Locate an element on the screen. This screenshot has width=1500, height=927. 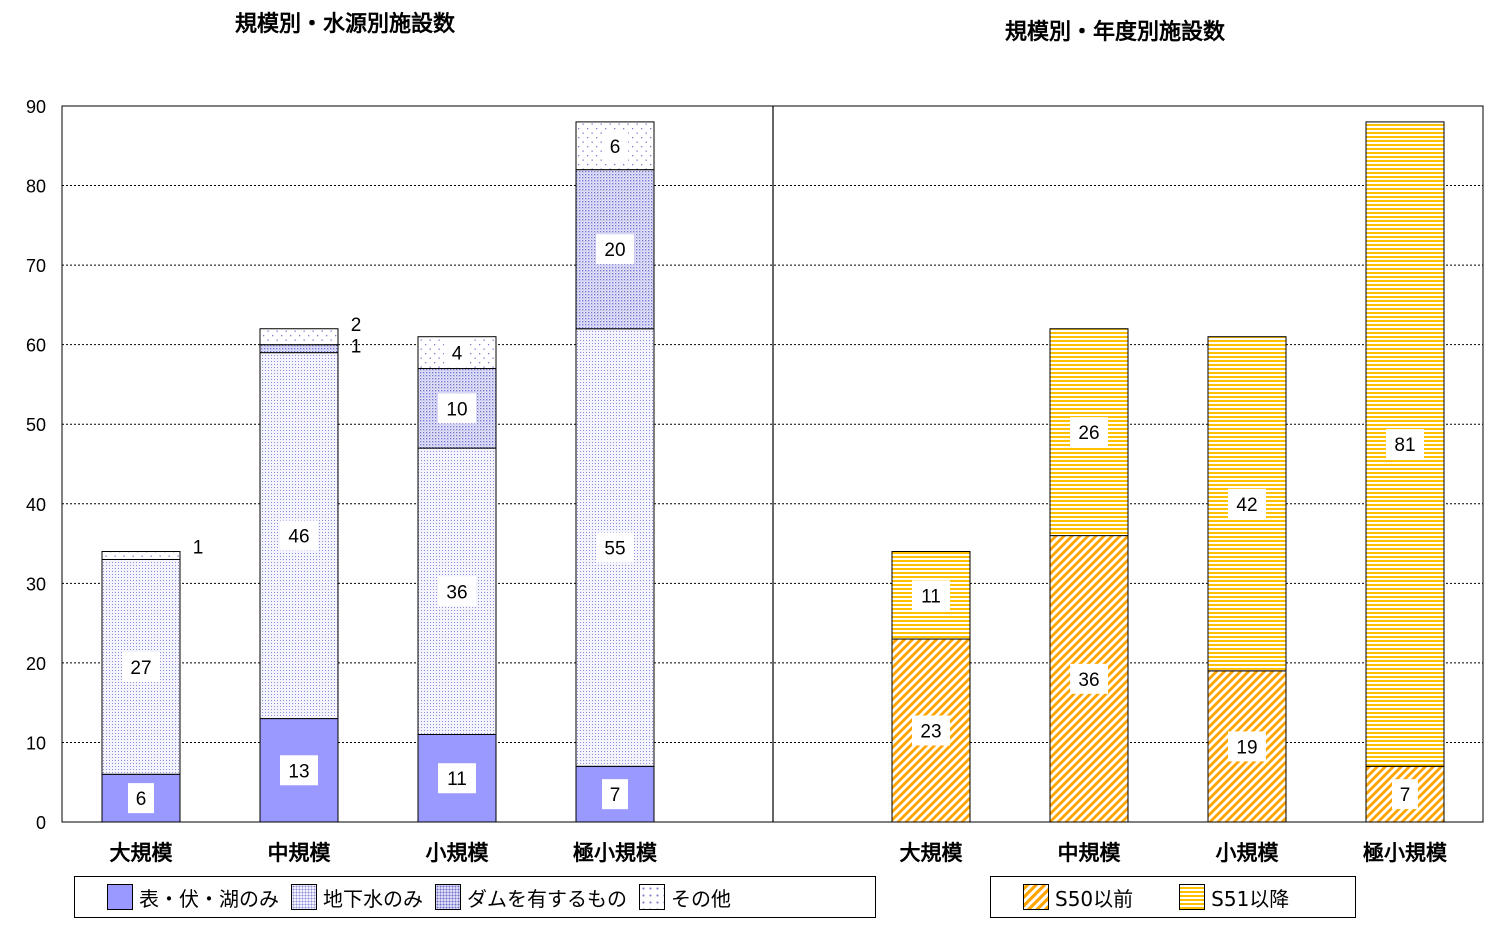
data-label: 10 is located at coordinates (456, 409).